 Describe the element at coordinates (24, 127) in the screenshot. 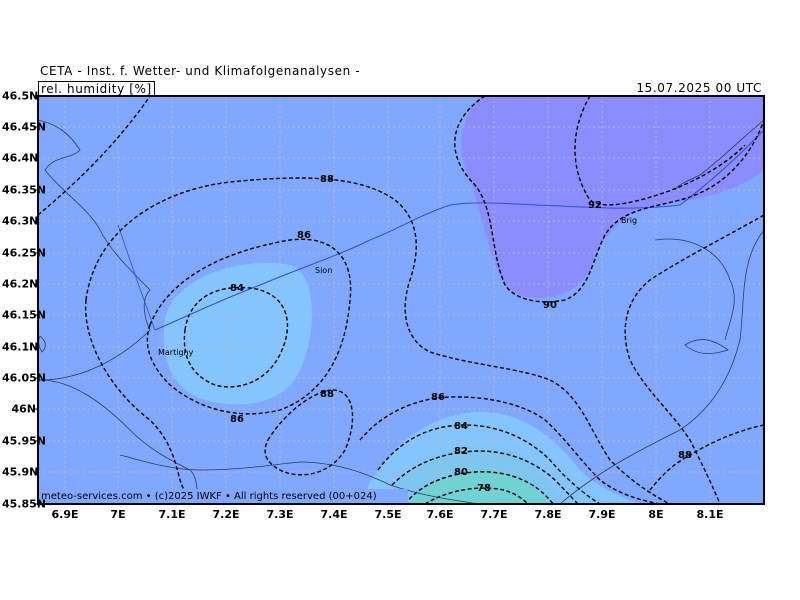

I see `lat-label: 46.45N` at that location.